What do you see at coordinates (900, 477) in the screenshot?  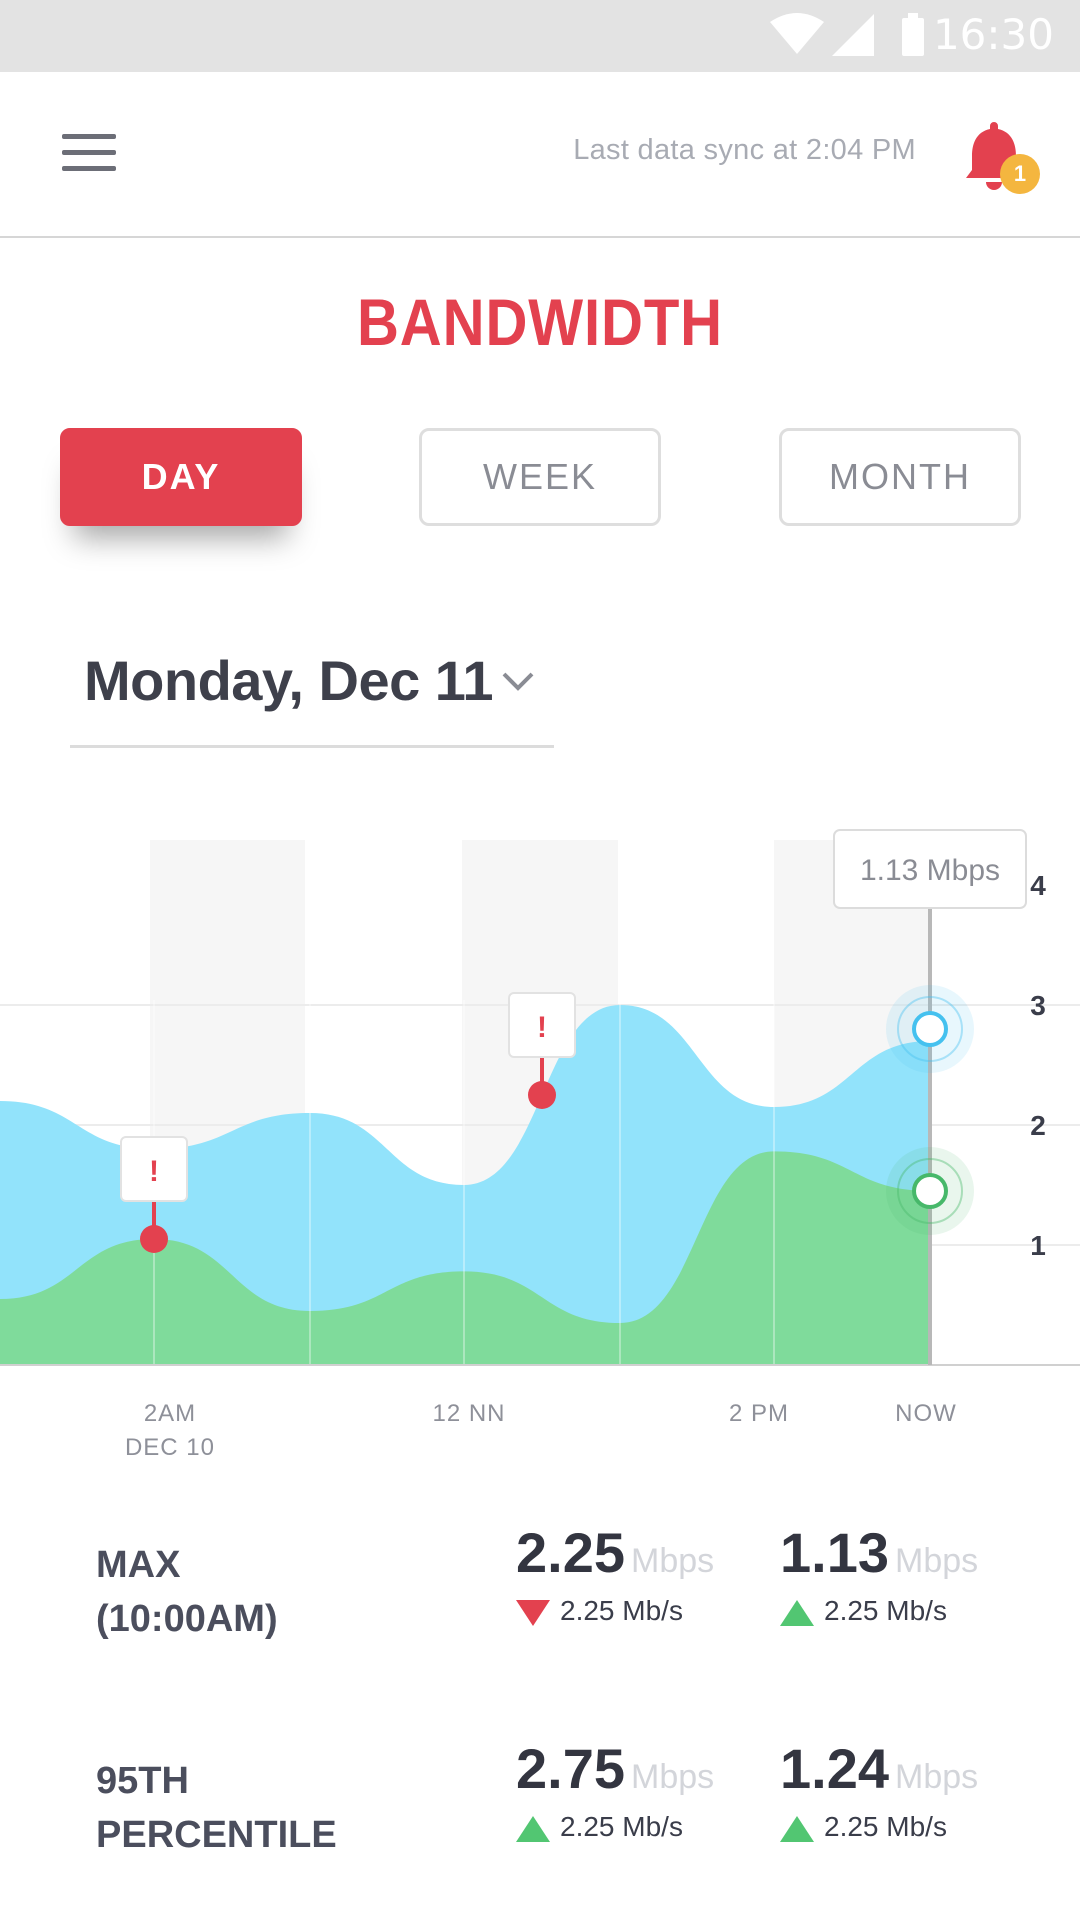 I see `tab-month: MONTH` at bounding box center [900, 477].